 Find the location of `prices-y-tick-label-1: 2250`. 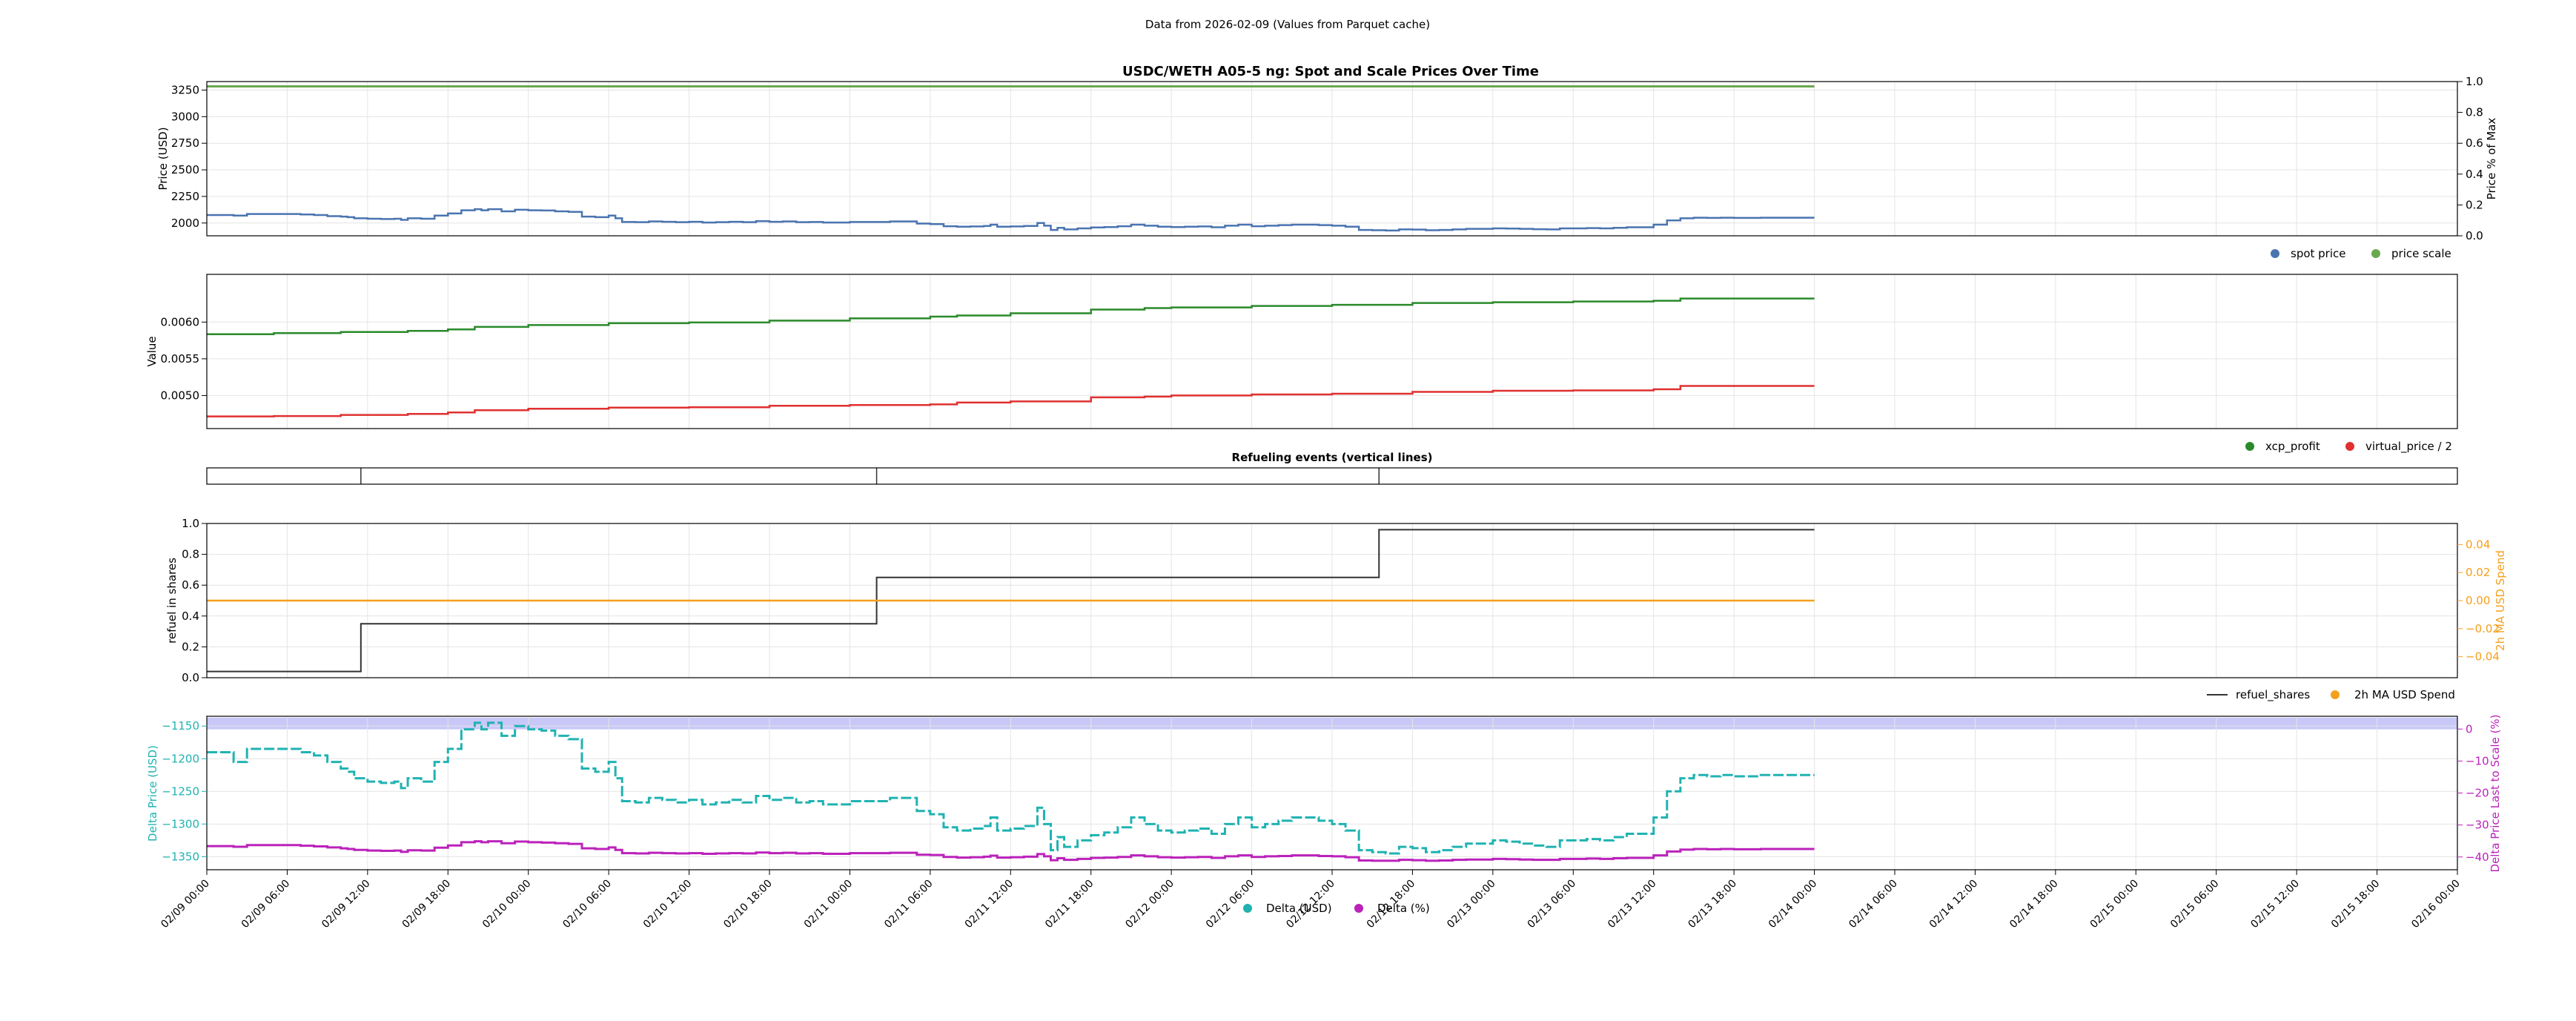

prices-y-tick-label-1: 2250 is located at coordinates (185, 196).